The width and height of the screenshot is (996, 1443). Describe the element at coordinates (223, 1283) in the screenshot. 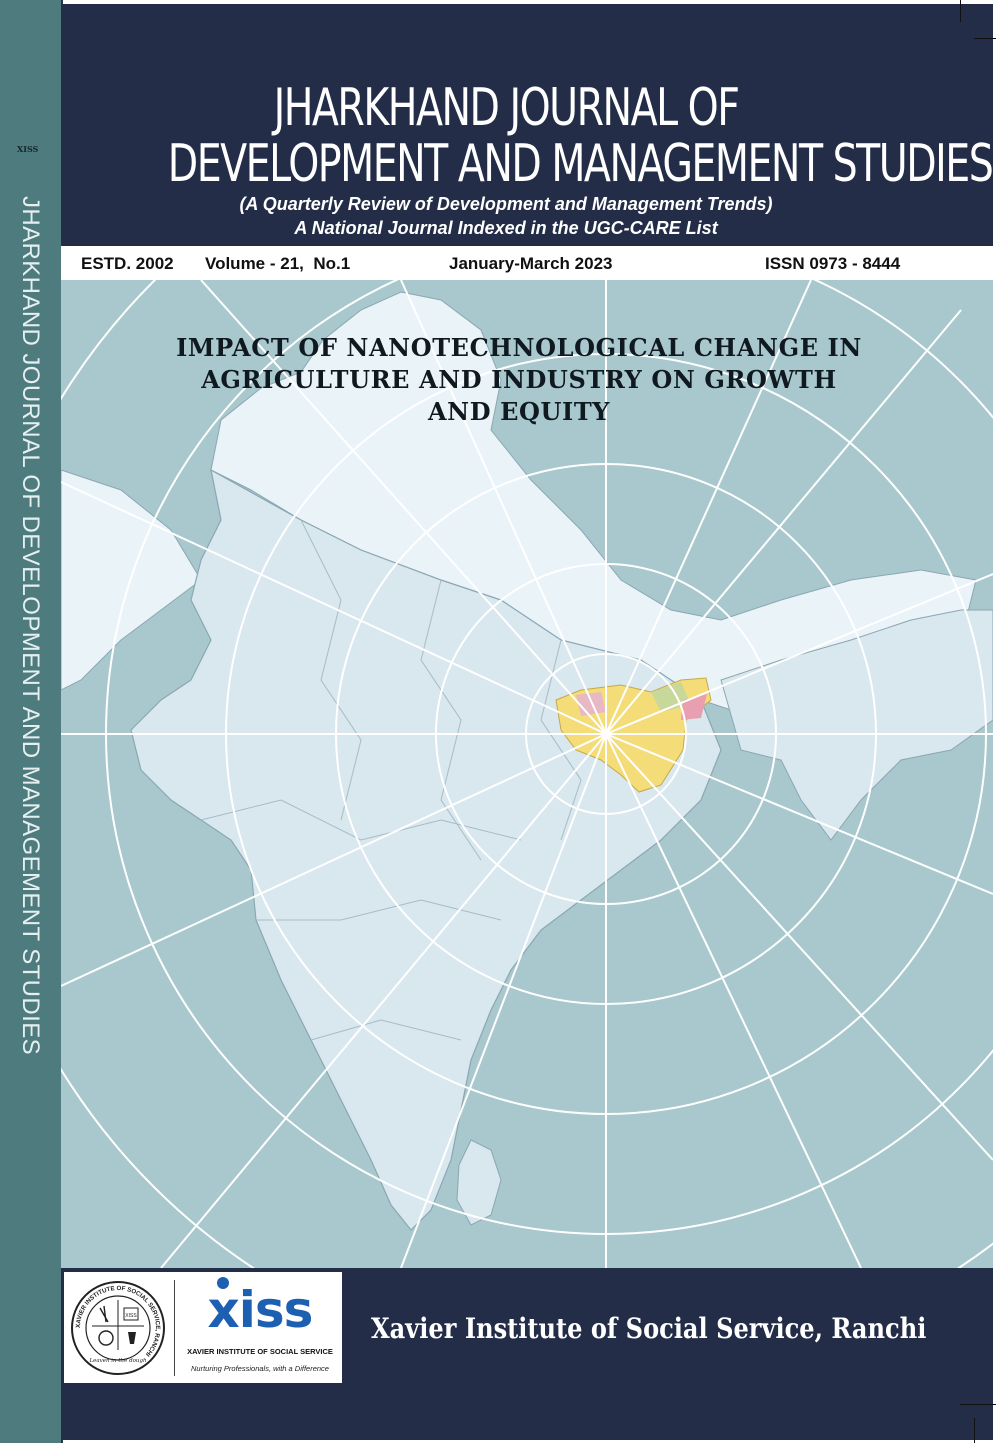

I see `logo-dot-icon` at that location.